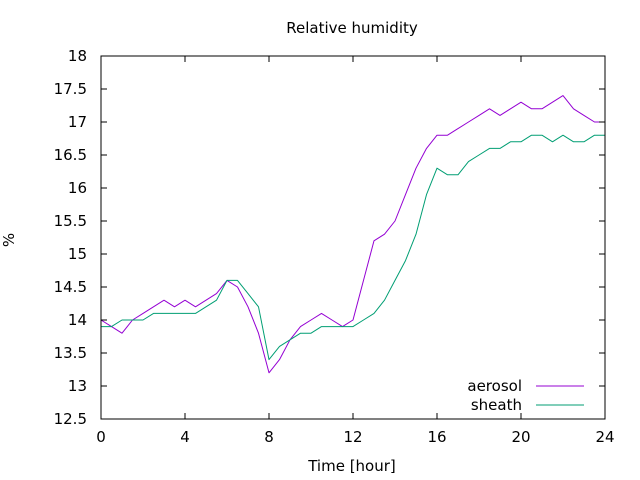  Describe the element at coordinates (269, 437) in the screenshot. I see `x-tick-label: 8` at that location.